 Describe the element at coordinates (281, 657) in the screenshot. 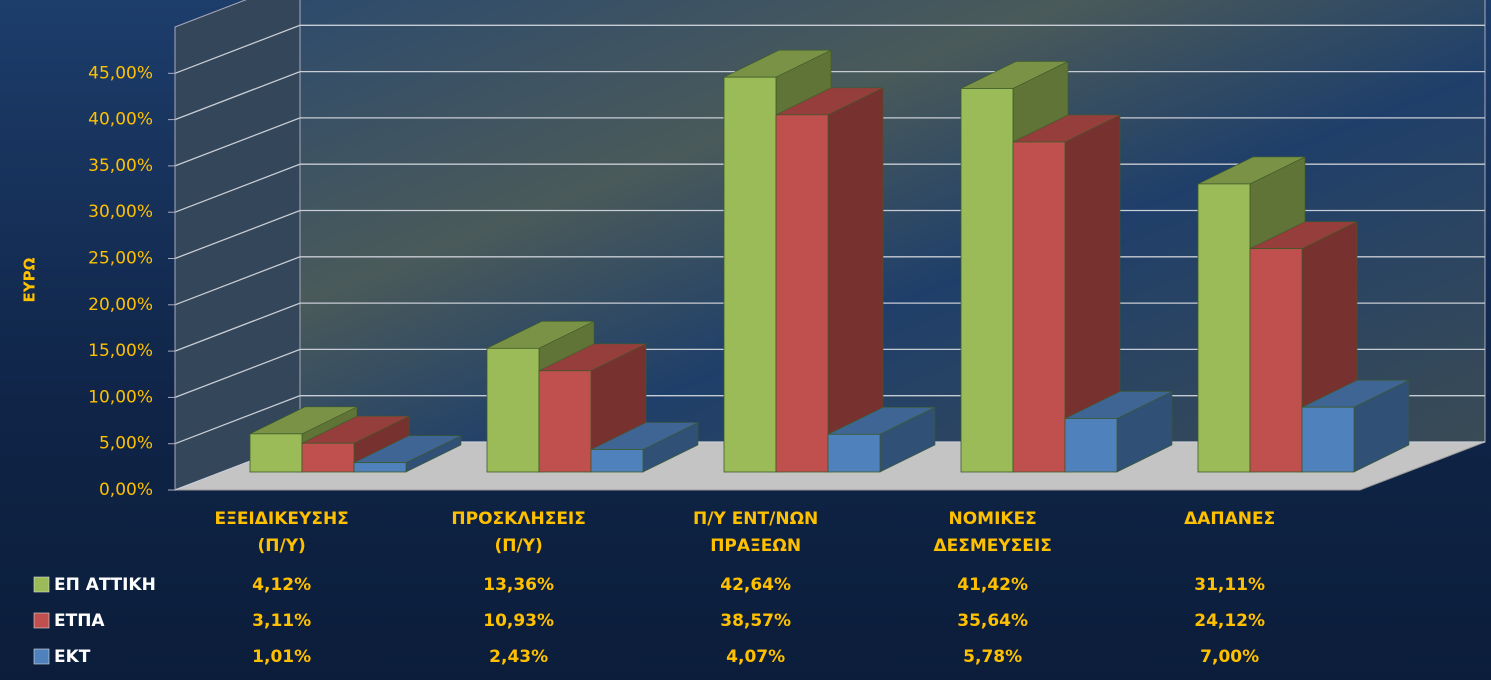

I see `data-label: 1,01%` at that location.